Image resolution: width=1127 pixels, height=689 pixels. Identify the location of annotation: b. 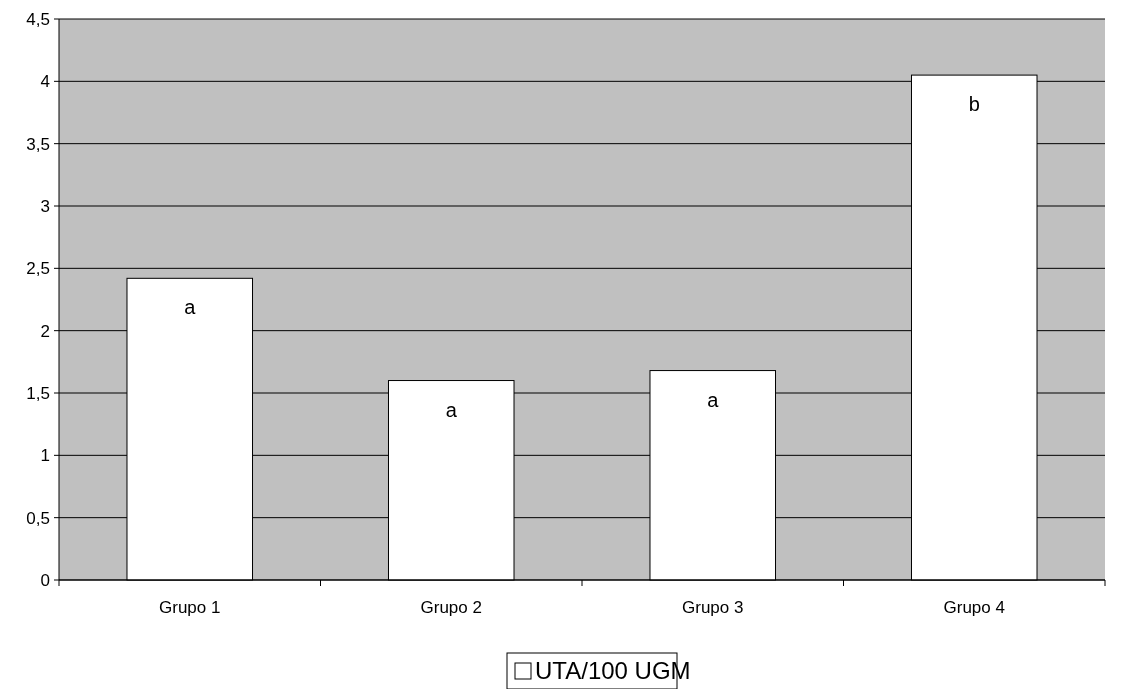
(974, 104).